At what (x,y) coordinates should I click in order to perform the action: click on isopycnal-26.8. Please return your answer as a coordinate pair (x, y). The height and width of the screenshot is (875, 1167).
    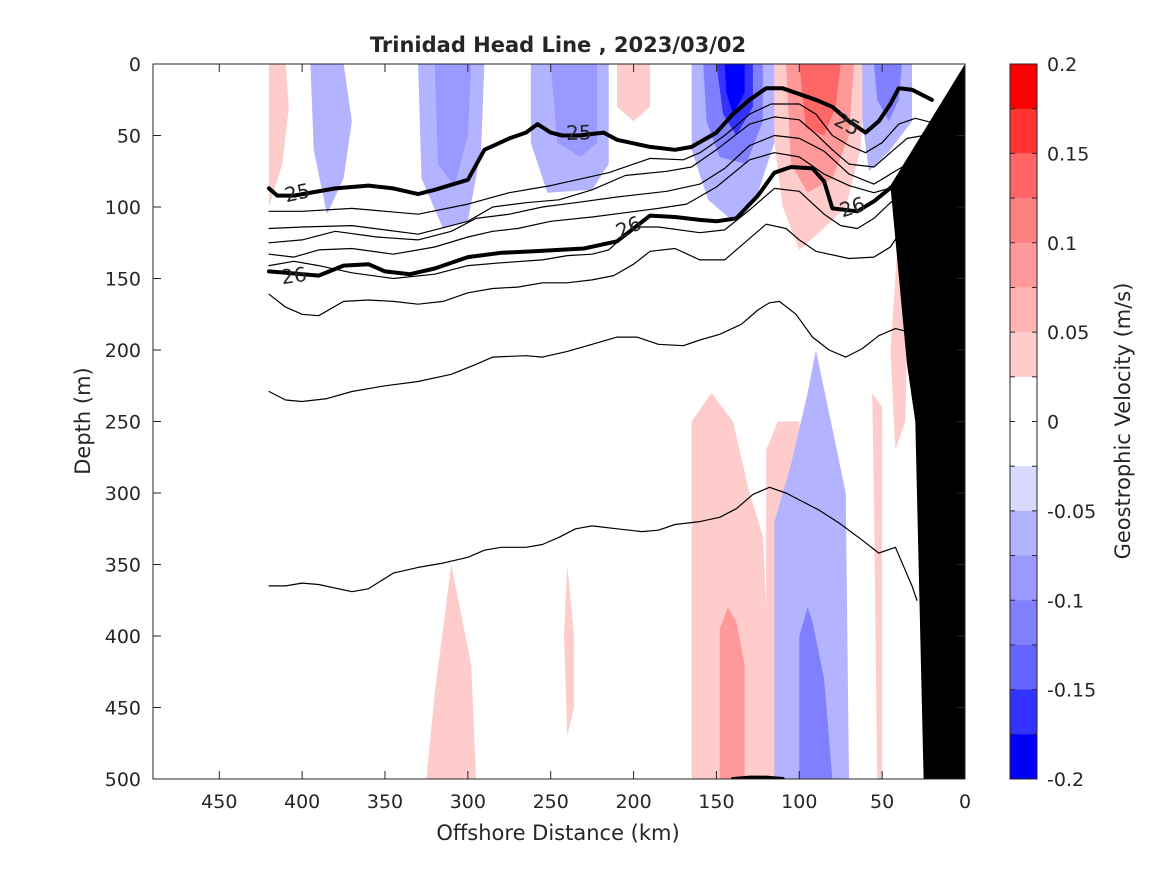
    Looking at the image, I should click on (593, 543).